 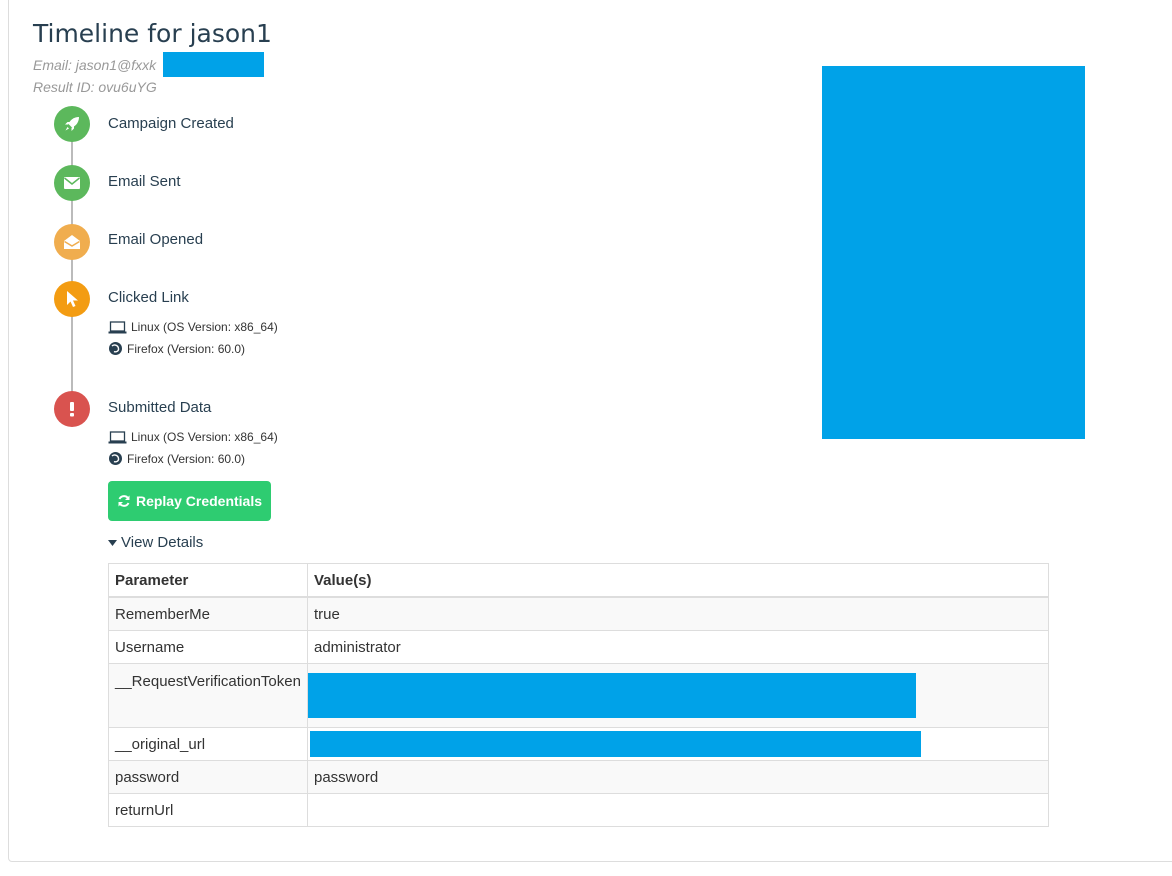 What do you see at coordinates (171, 123) in the screenshot?
I see `timeline-label-campaign-created: Campaign Created` at bounding box center [171, 123].